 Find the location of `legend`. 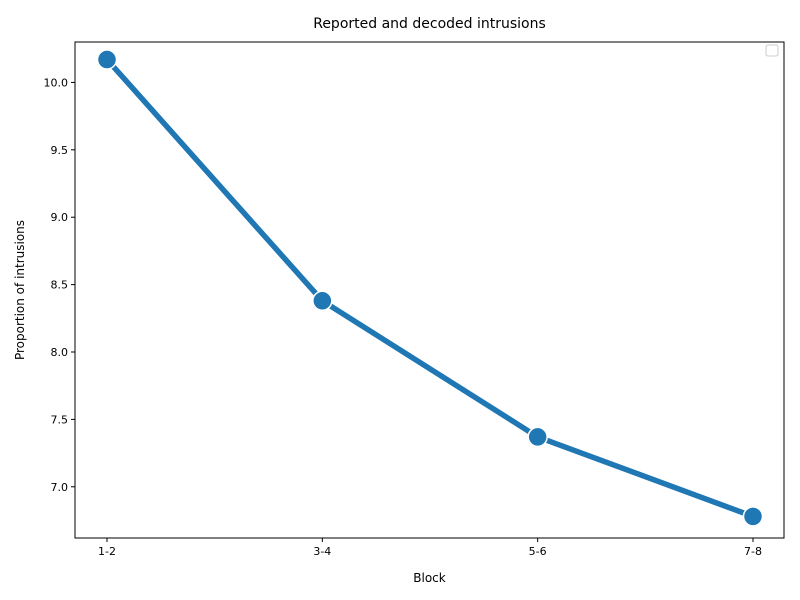

legend is located at coordinates (772, 50).